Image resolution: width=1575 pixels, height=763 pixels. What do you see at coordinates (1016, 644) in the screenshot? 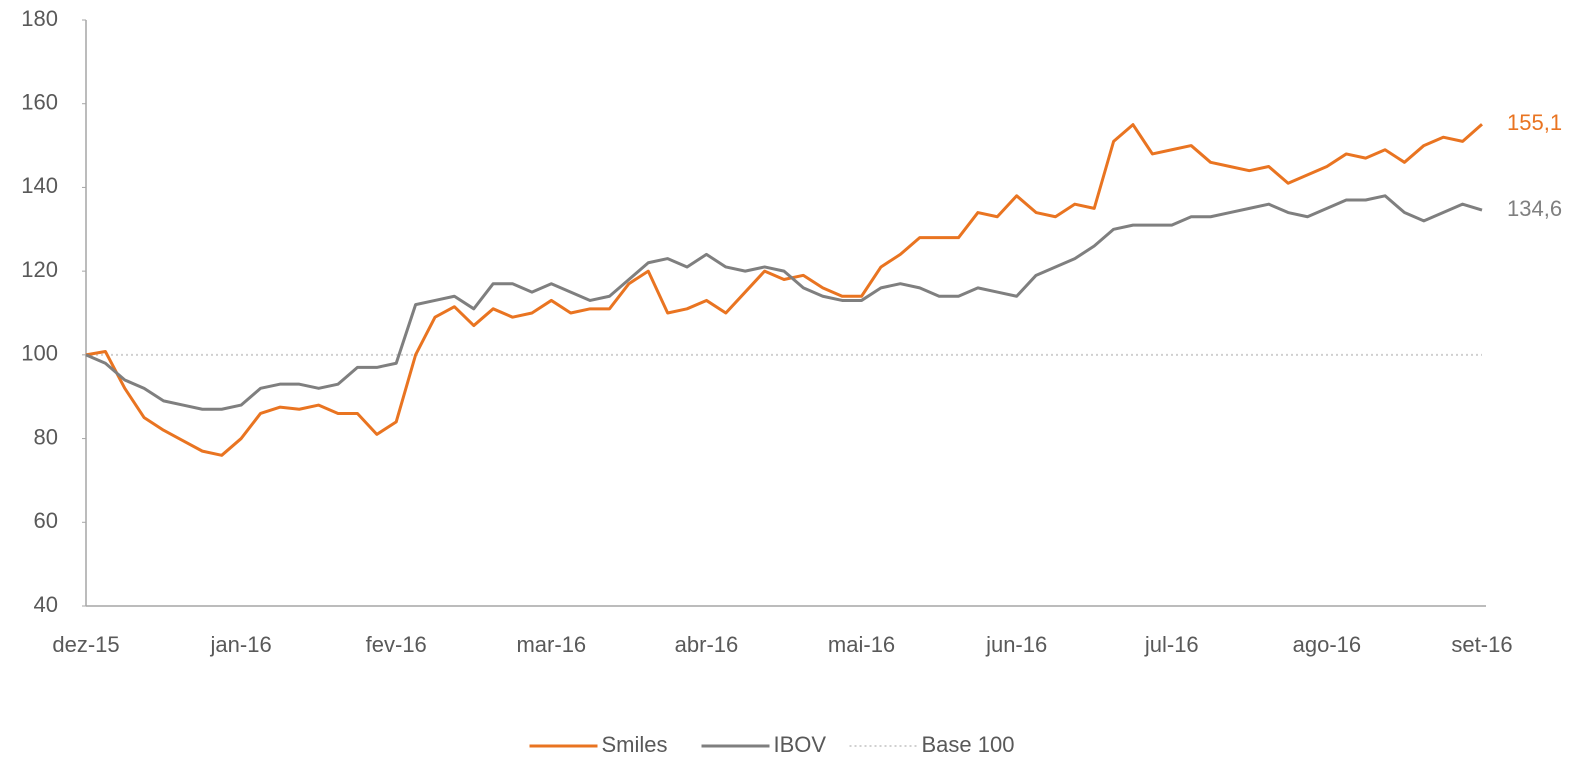
I see `x-tick-label: jun-16` at bounding box center [1016, 644].